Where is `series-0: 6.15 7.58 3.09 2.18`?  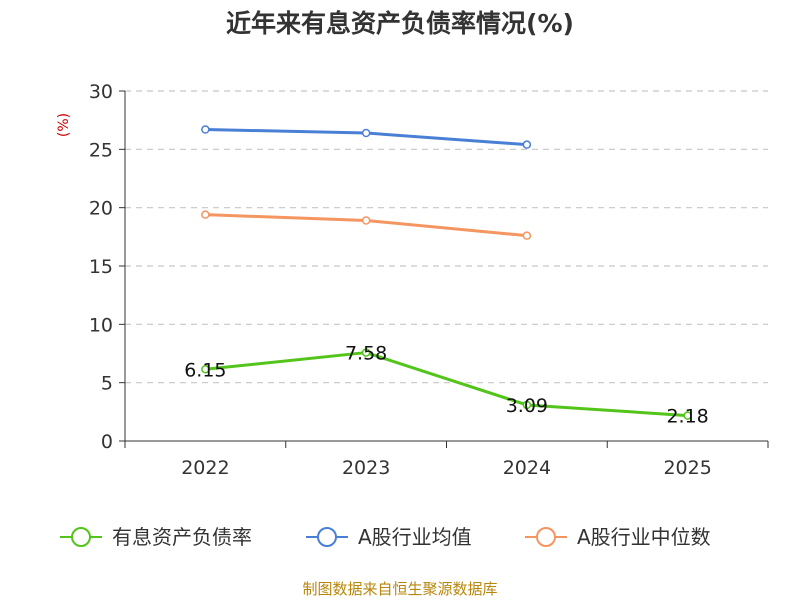 series-0: 6.15 7.58 3.09 2.18 is located at coordinates (446, 385).